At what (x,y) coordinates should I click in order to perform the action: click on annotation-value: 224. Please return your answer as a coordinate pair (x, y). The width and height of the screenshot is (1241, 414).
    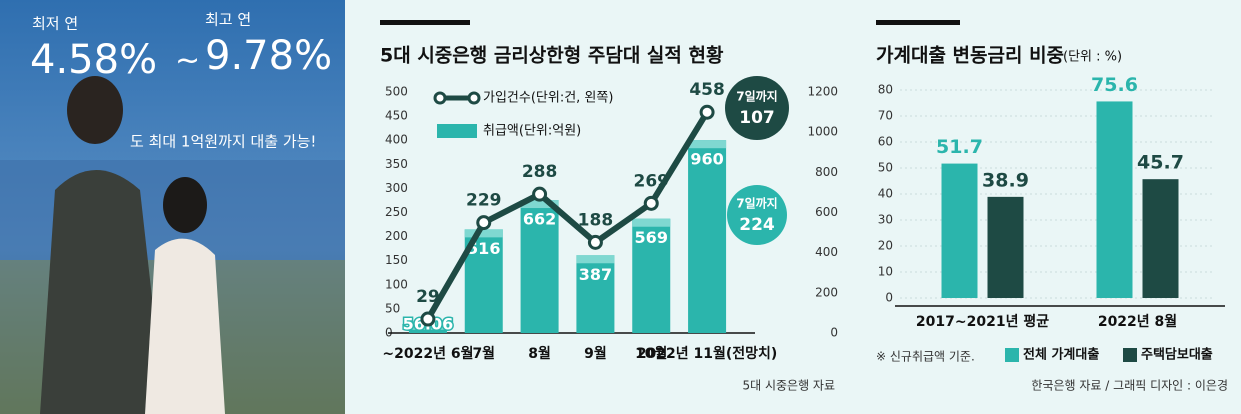
    Looking at the image, I should click on (757, 225).